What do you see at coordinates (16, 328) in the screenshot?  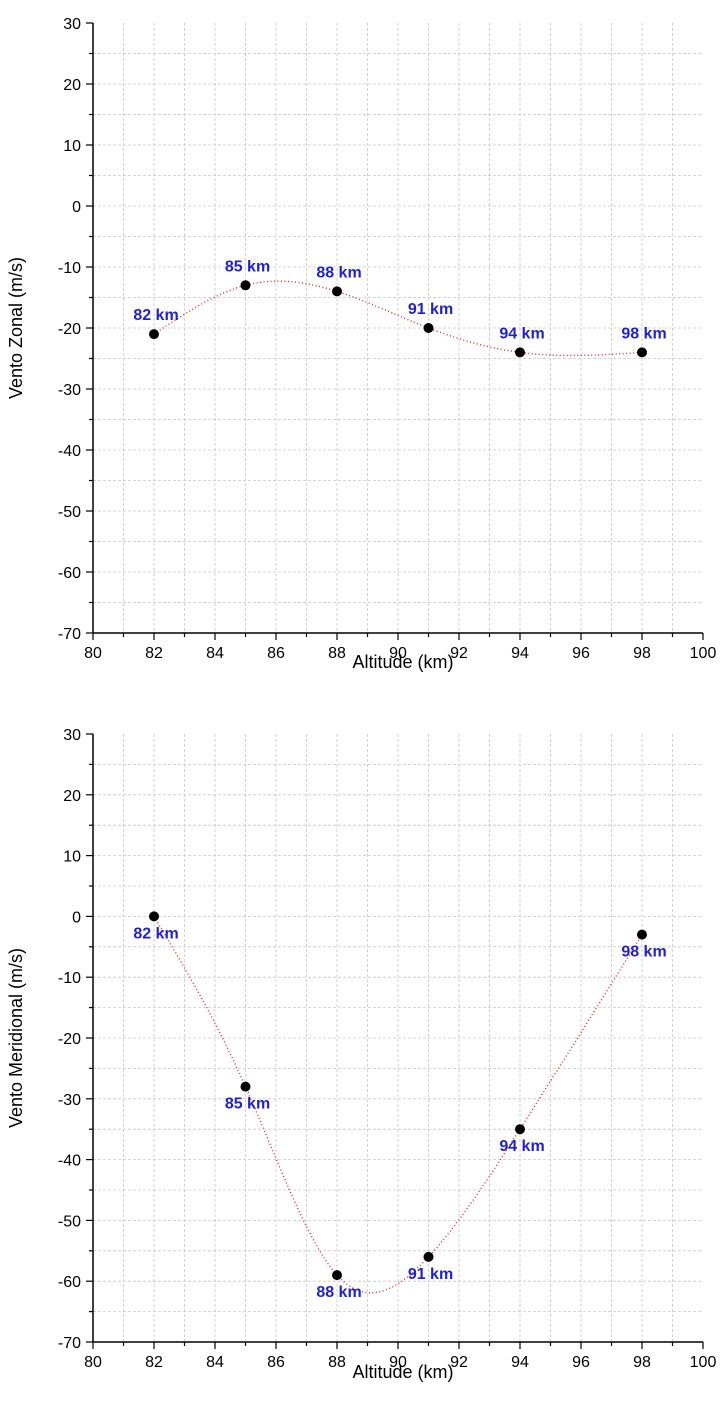 I see `y-axis-title: Vento Zonal (m/s)` at bounding box center [16, 328].